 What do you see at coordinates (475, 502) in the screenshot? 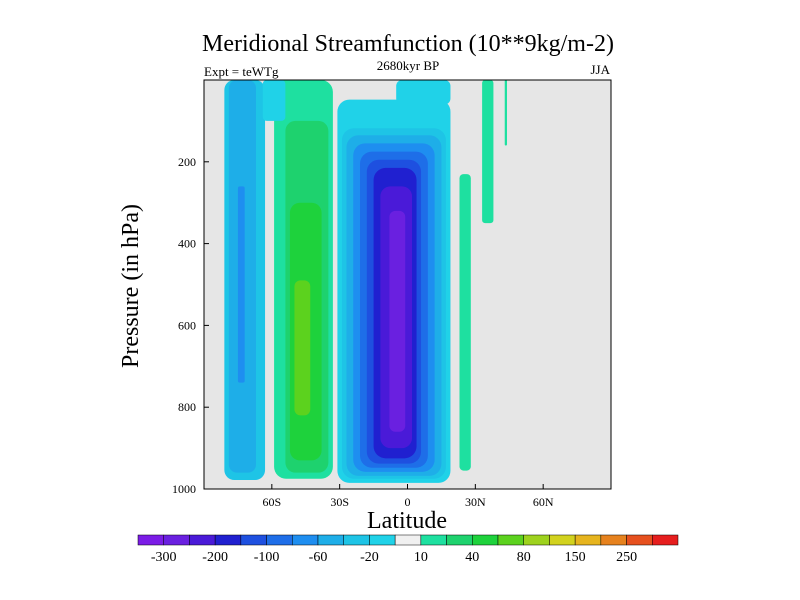
I see `x-tick-label: 30N` at bounding box center [475, 502].